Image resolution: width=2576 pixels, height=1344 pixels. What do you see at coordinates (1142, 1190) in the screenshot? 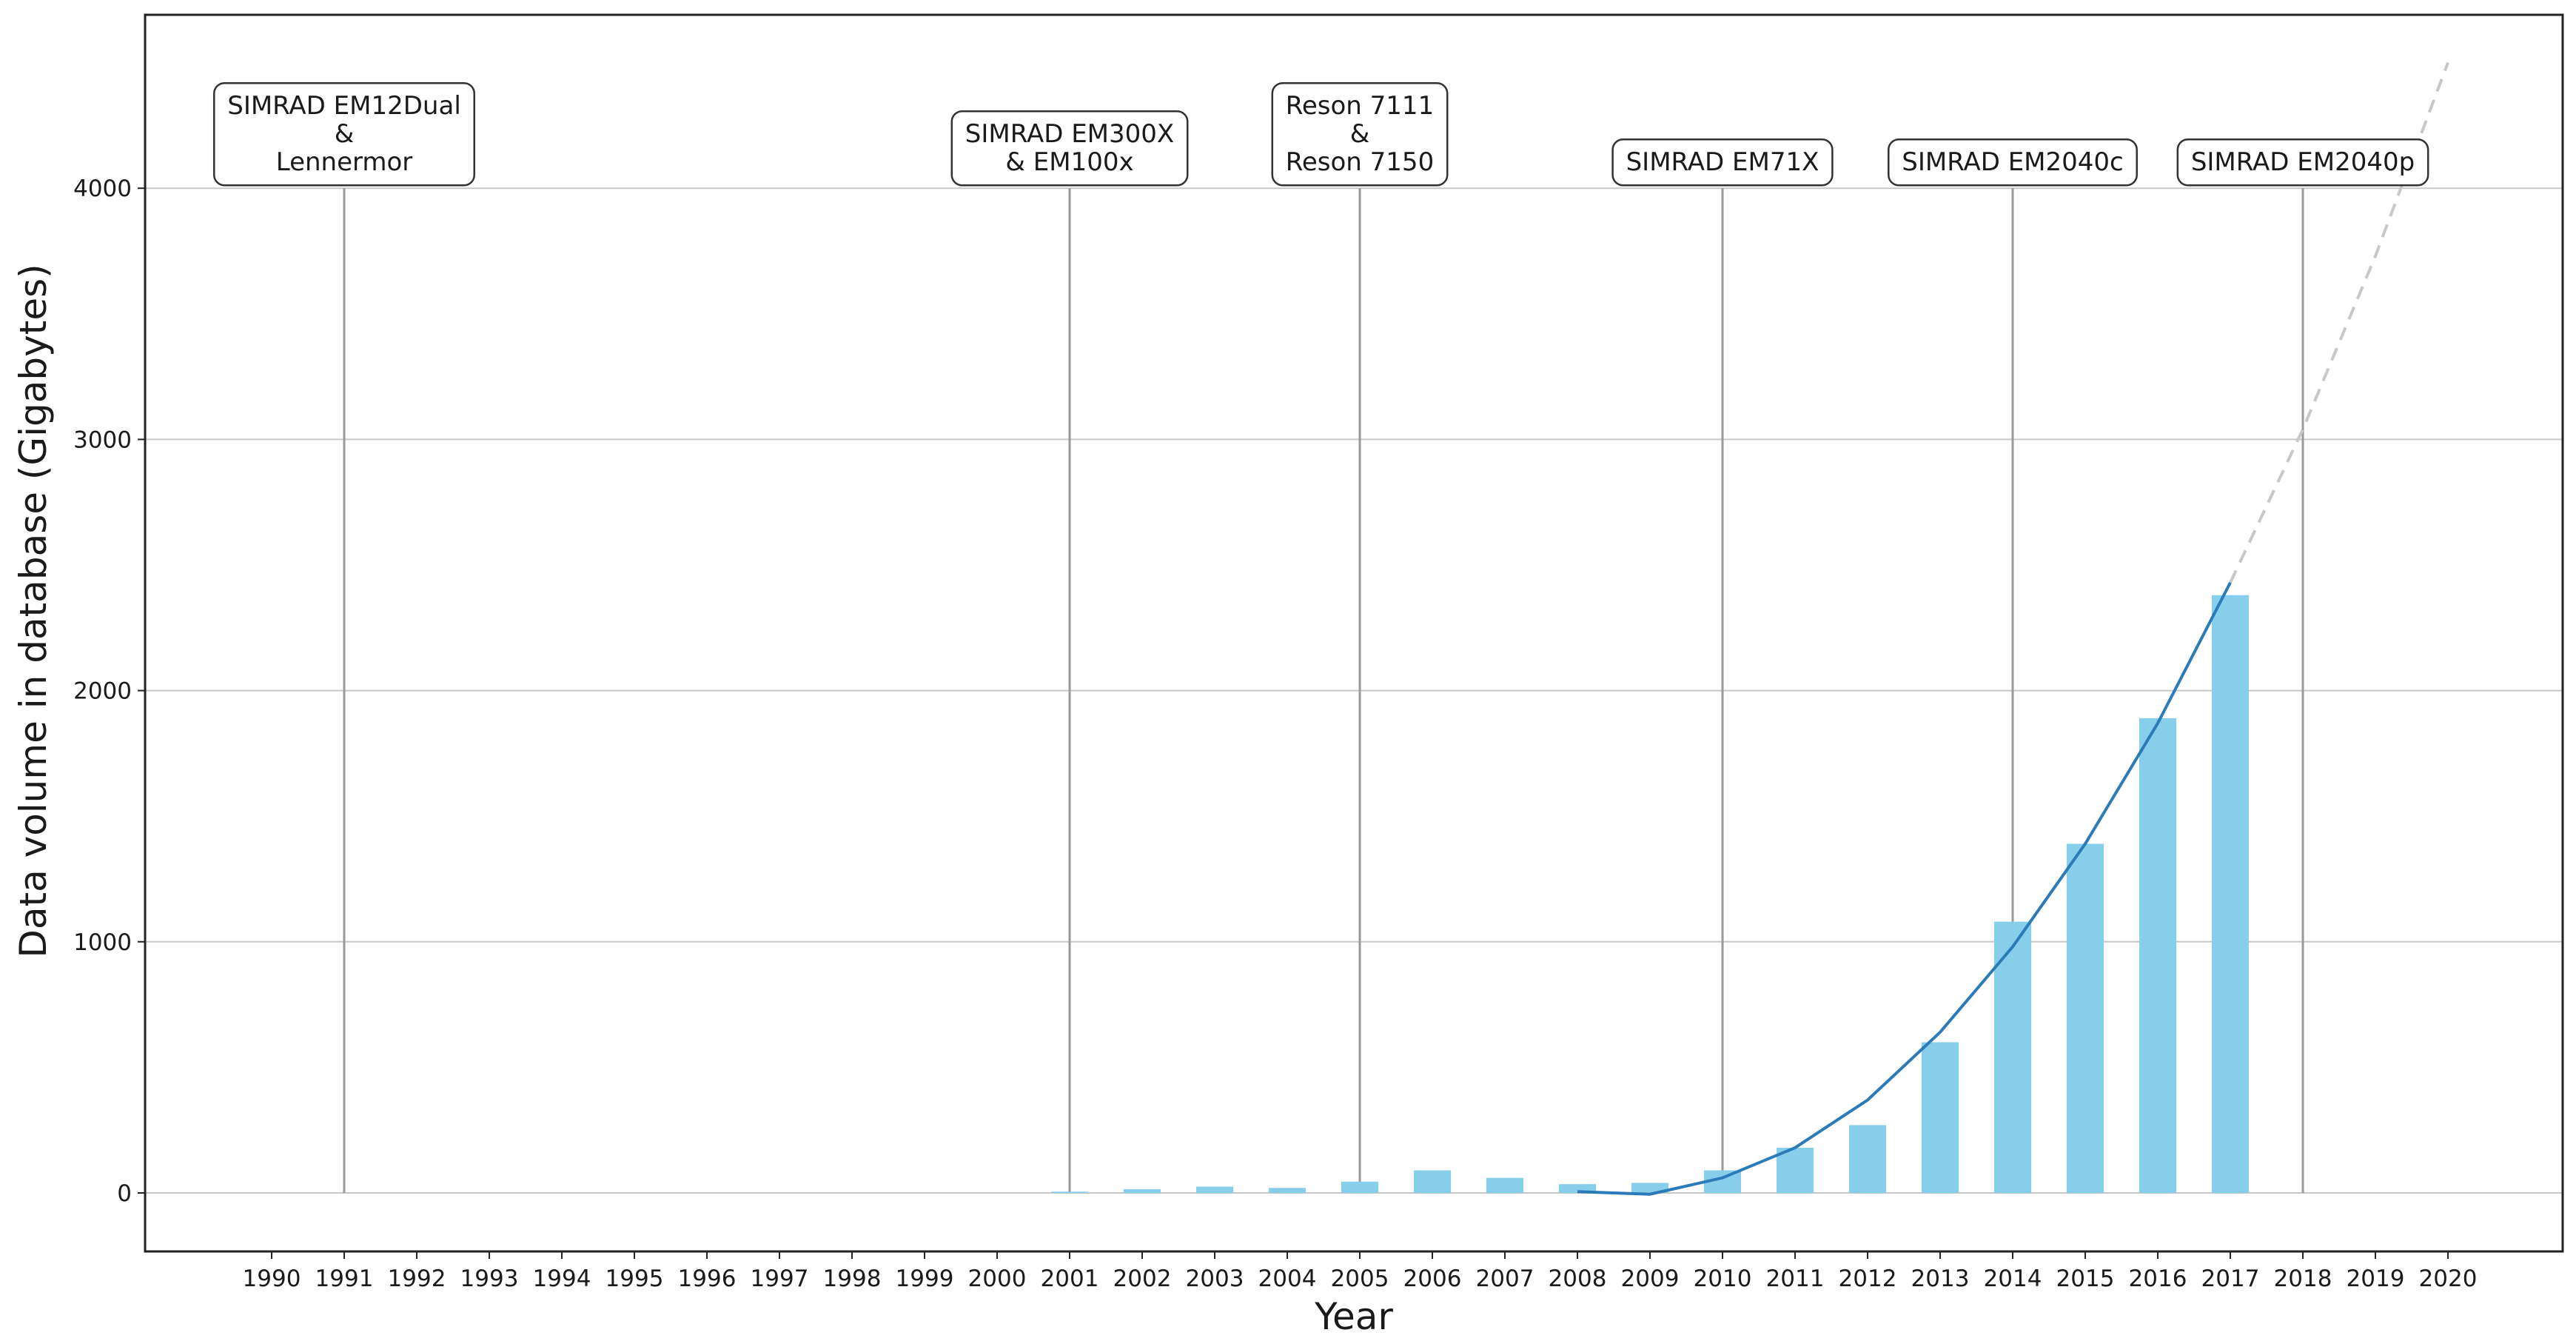
I see `bar-2002` at bounding box center [1142, 1190].